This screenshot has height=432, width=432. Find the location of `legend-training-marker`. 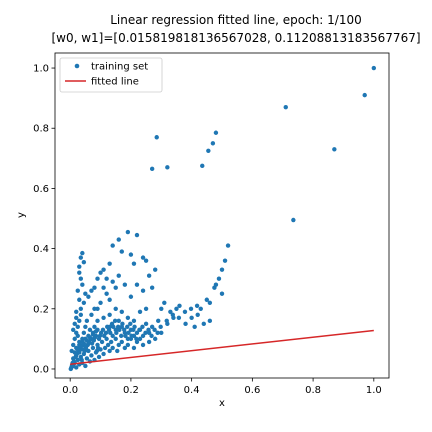

legend-training-marker is located at coordinates (77, 66).